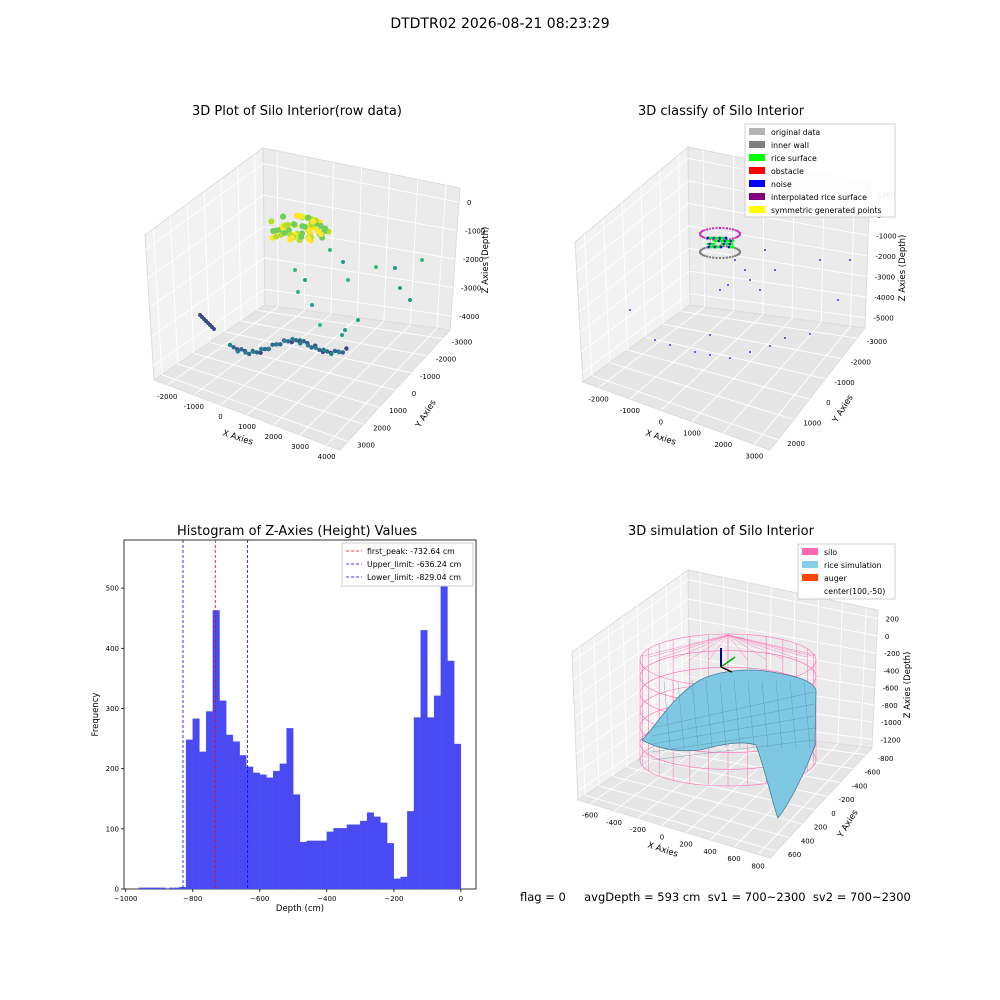 The height and width of the screenshot is (1000, 1000). What do you see at coordinates (398, 411) in the screenshot?
I see `y-tick-label: 1000` at bounding box center [398, 411].